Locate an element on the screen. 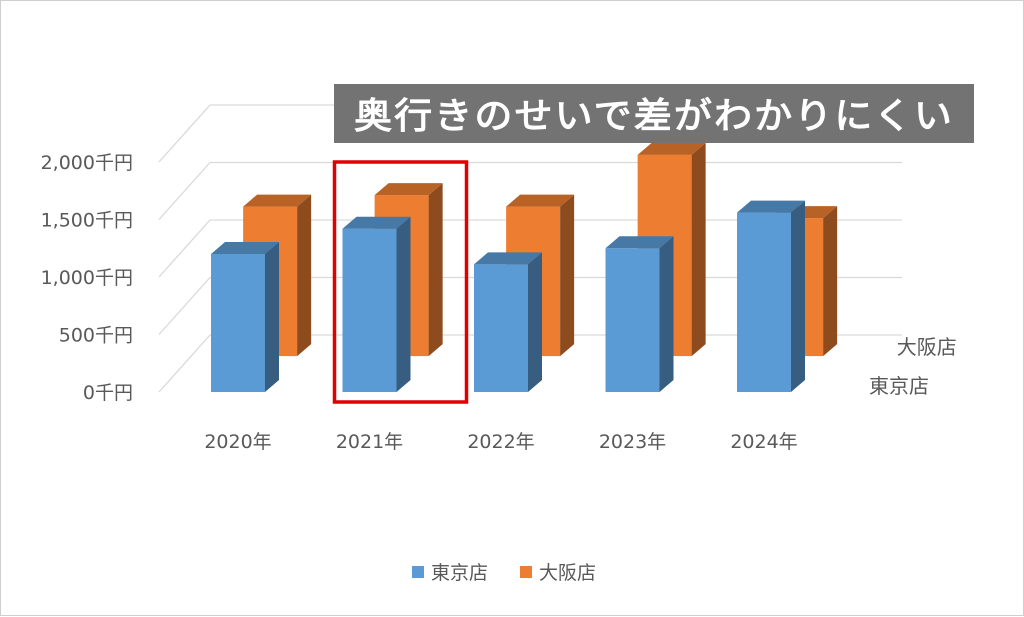 This screenshot has height=617, width=1024. x-tick-label: 2021年 is located at coordinates (369, 442).